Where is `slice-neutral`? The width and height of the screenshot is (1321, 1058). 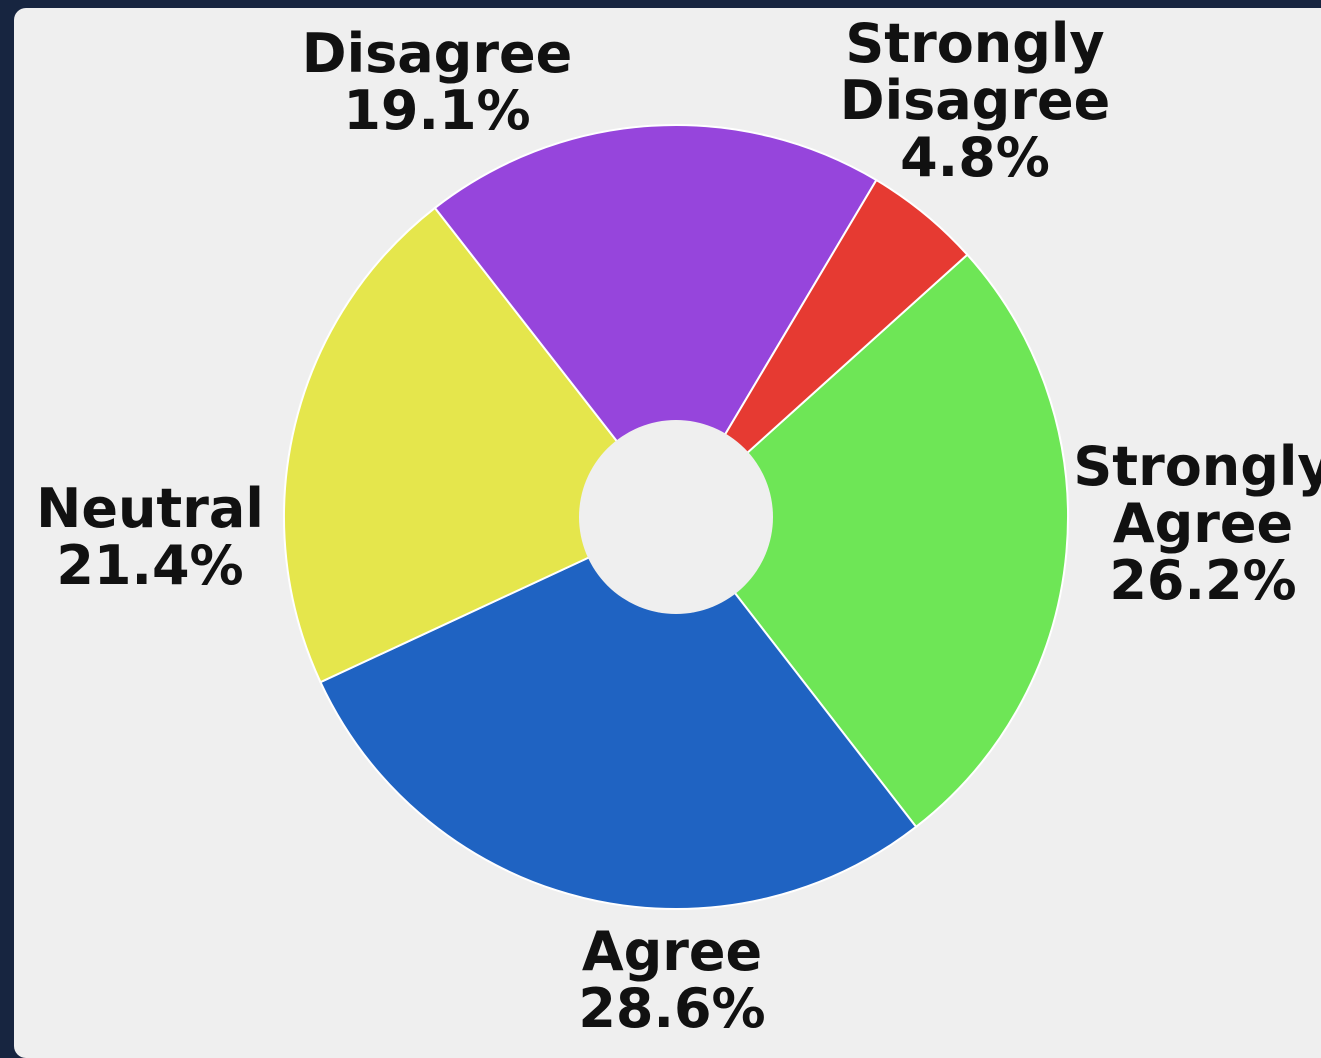 slice-neutral is located at coordinates (480, 445).